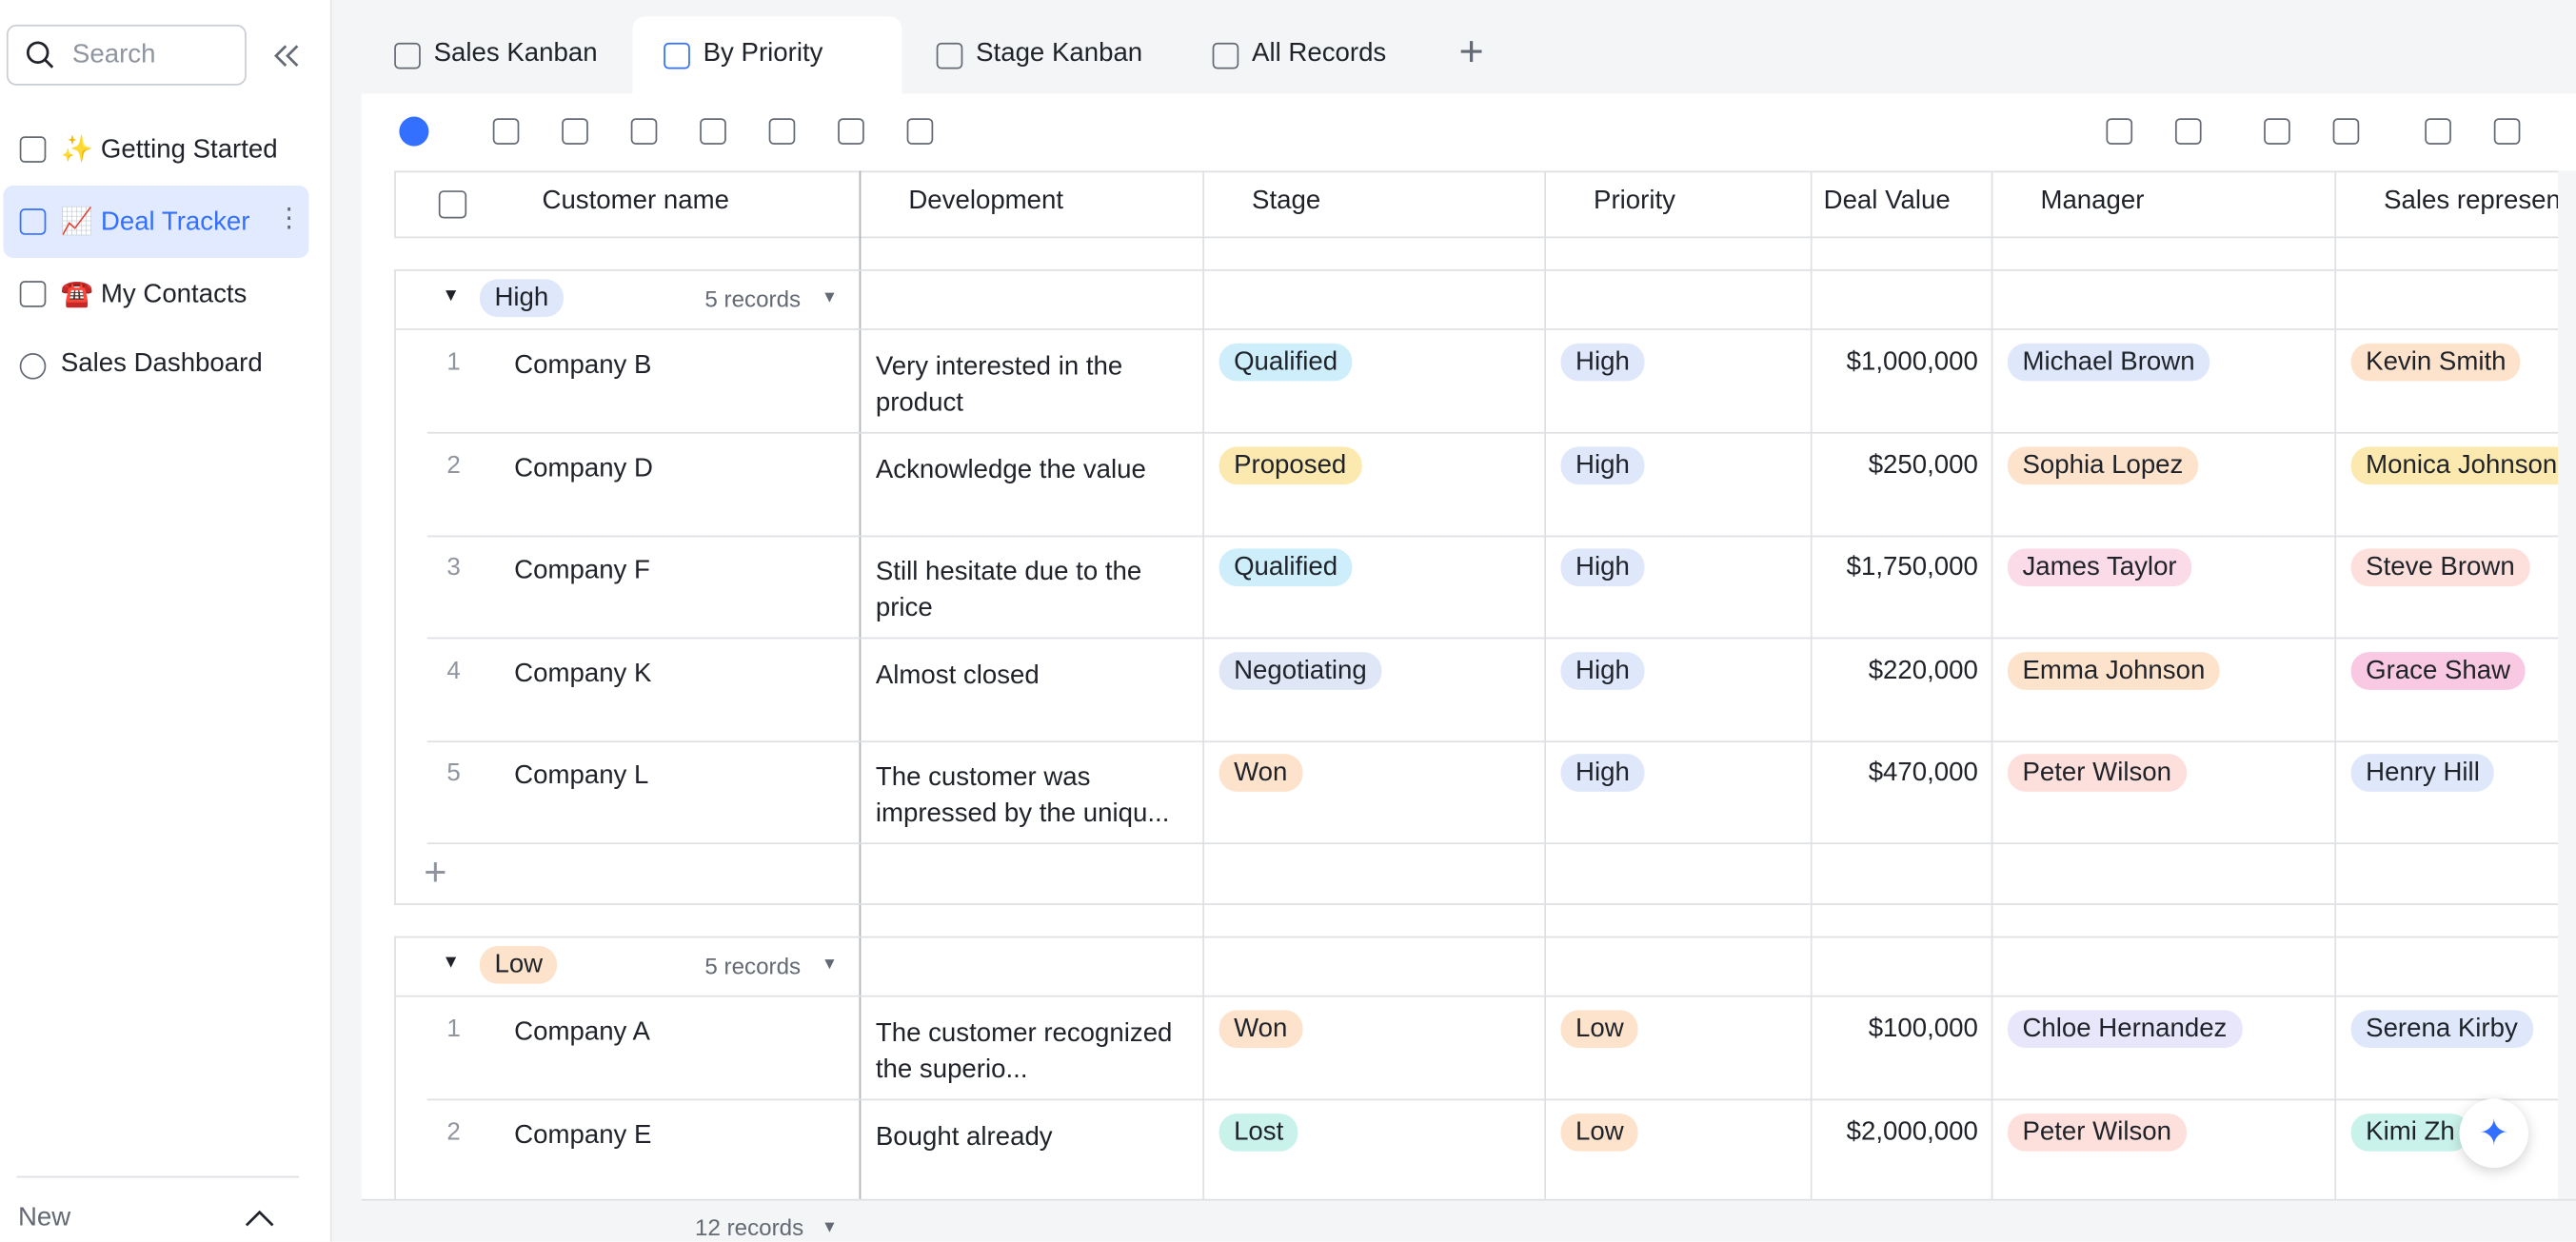 The width and height of the screenshot is (2576, 1242). What do you see at coordinates (453, 670) in the screenshot?
I see `row-index: 4` at bounding box center [453, 670].